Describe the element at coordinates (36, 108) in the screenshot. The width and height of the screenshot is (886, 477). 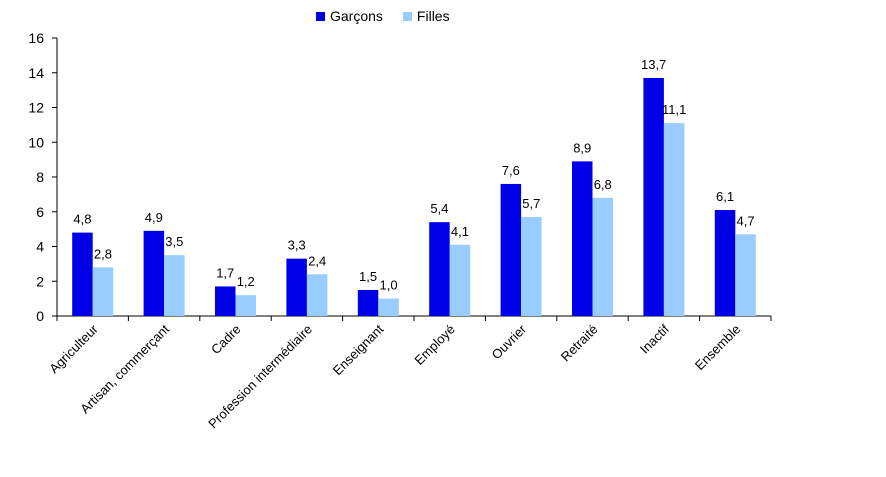
I see `y-tick-label: 12` at that location.